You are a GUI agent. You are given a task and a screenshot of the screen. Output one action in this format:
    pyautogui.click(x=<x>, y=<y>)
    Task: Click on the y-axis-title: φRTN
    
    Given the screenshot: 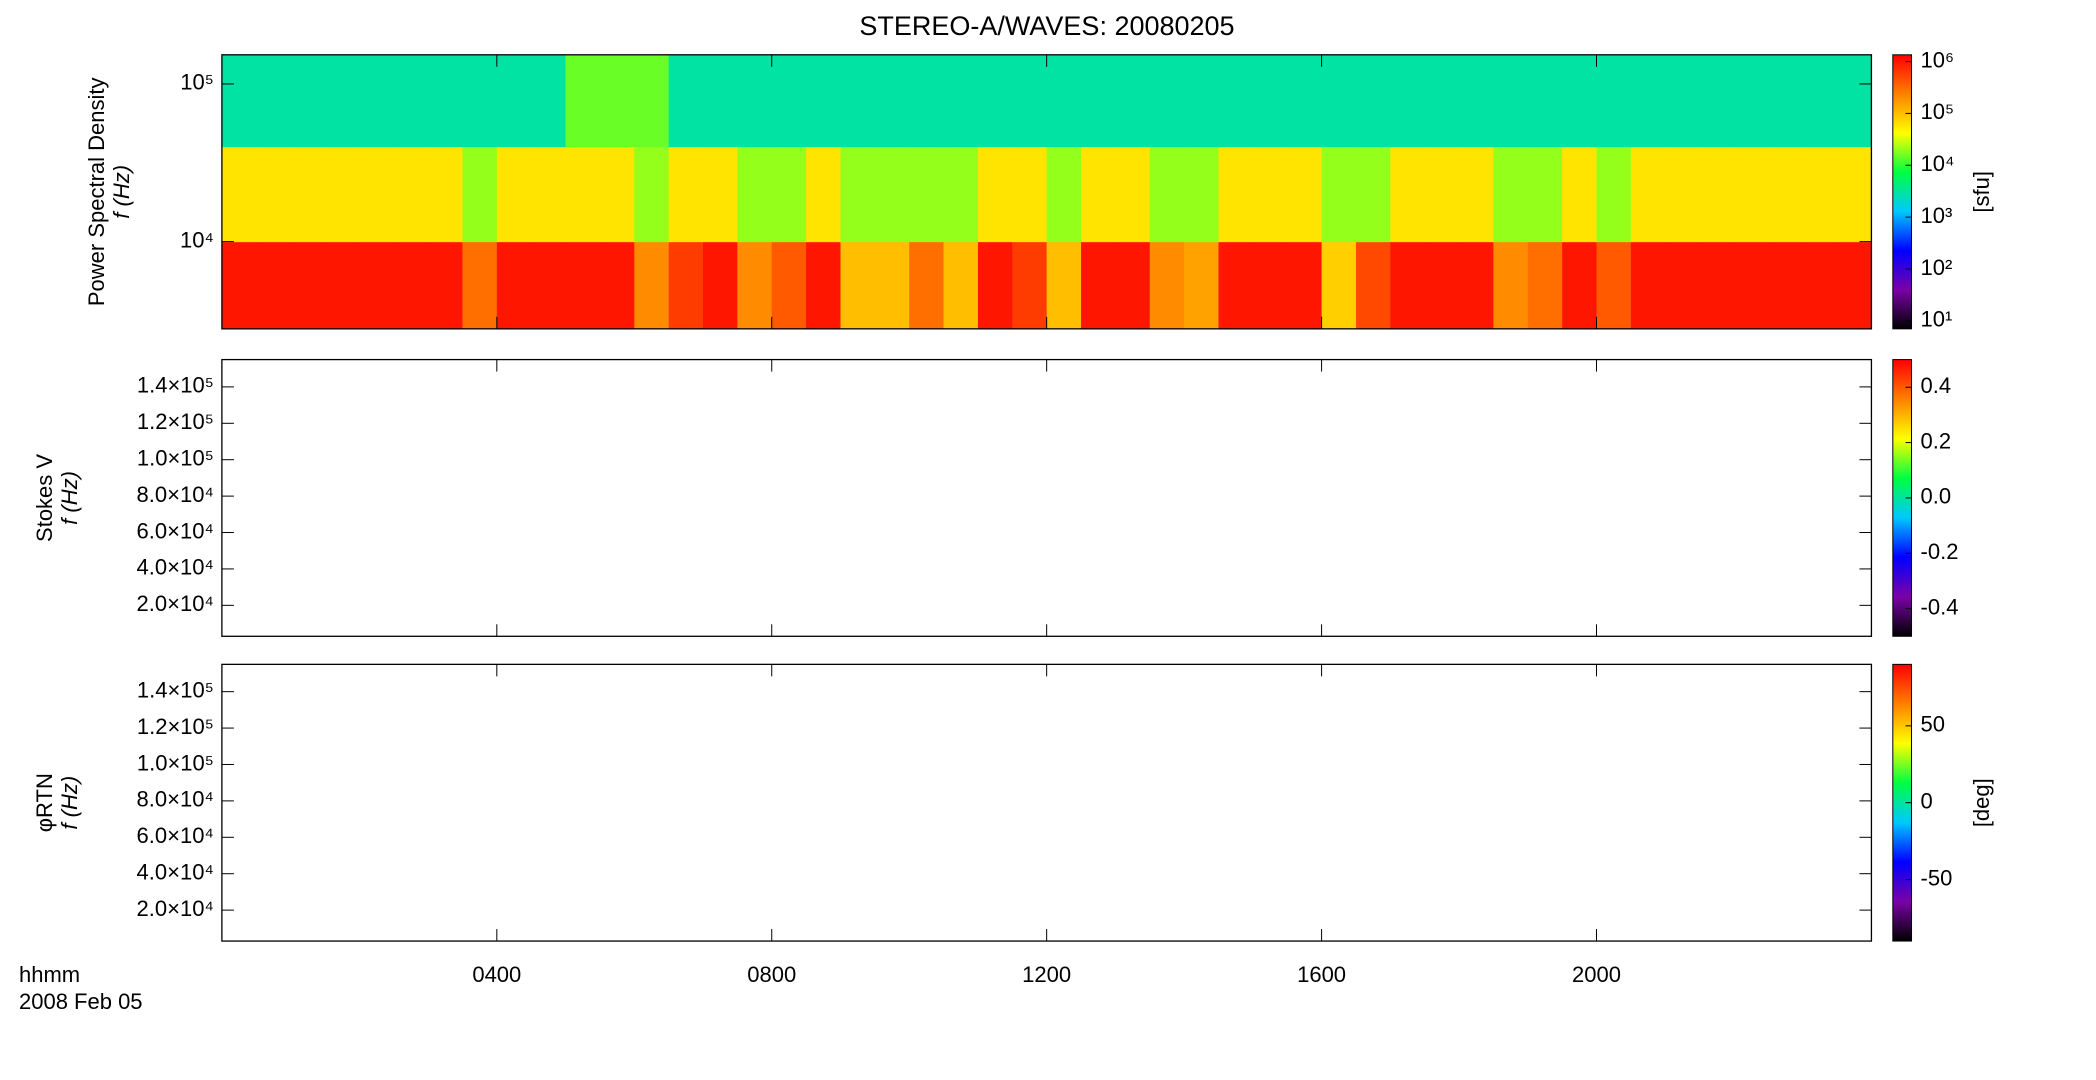 What is the action you would take?
    pyautogui.click(x=44, y=802)
    